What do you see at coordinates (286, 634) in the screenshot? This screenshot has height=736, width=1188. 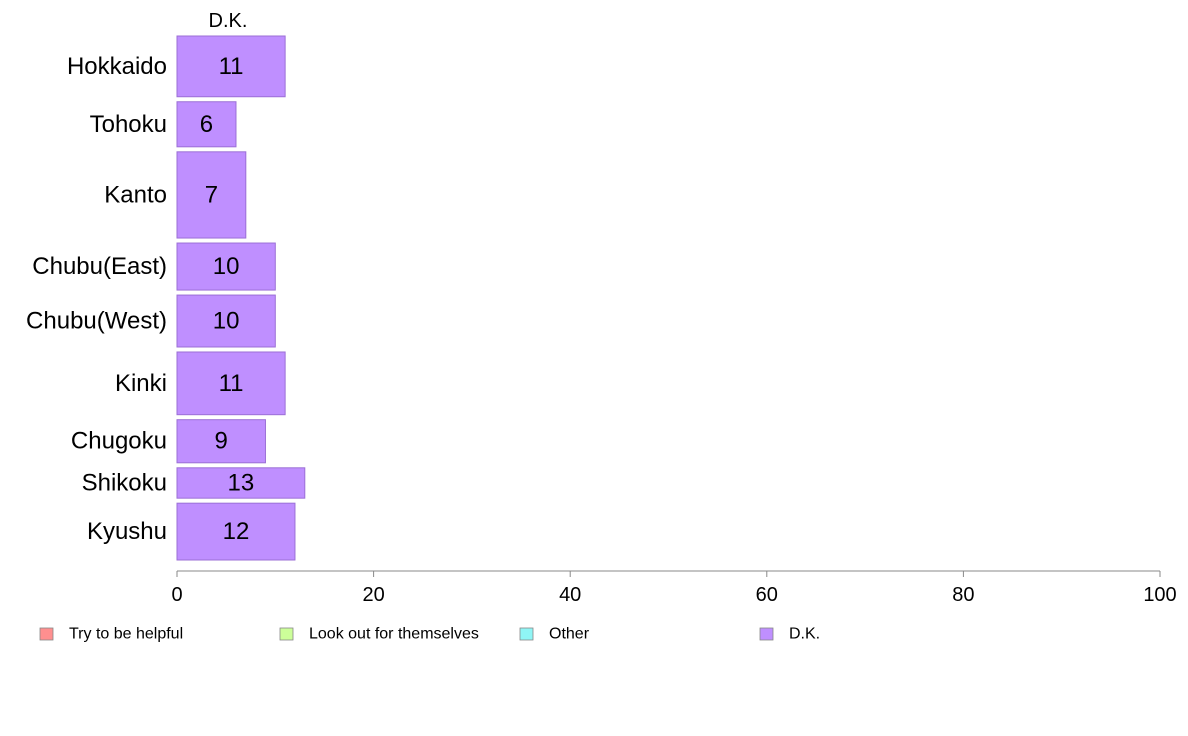 I see `legend-swatch-look-out-for-themselves` at bounding box center [286, 634].